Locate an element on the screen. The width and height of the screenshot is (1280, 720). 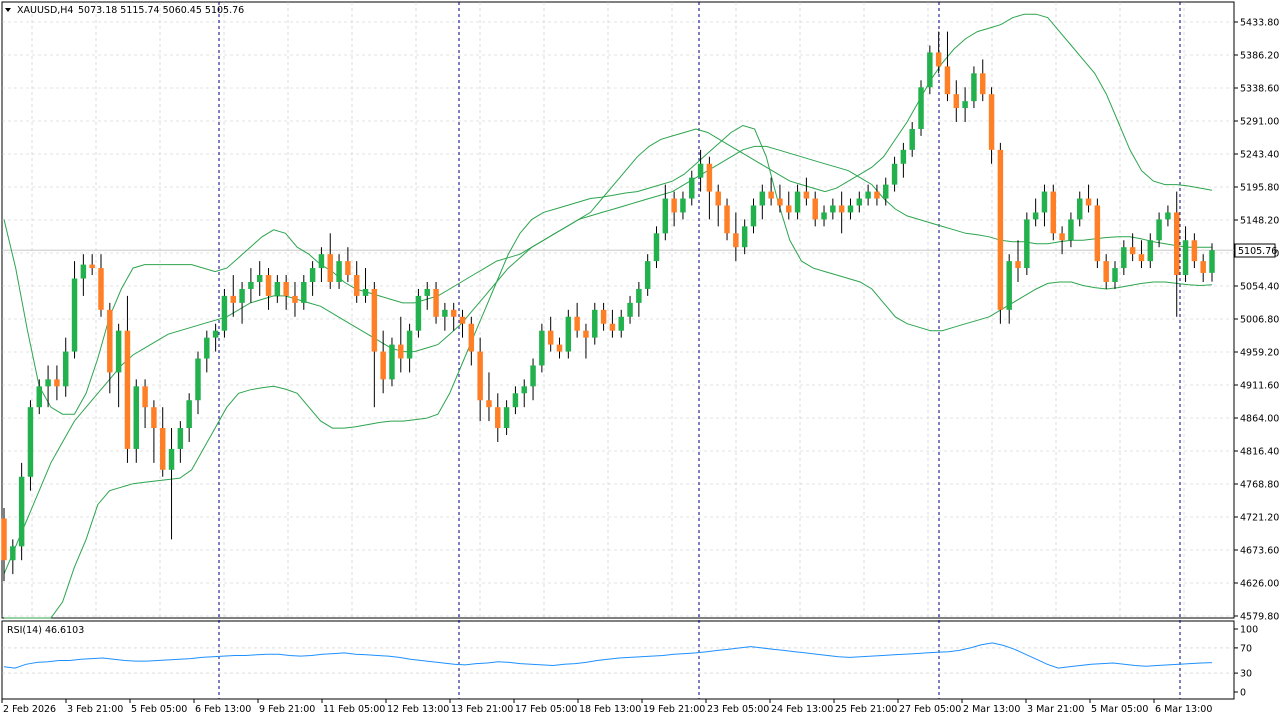
collapse-triangle-icon is located at coordinates (8, 10).